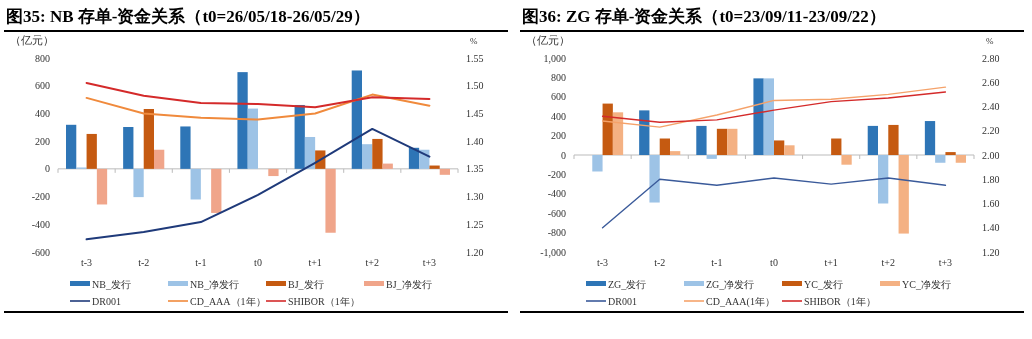 The width and height of the screenshot is (1032, 339). I want to click on legend-label: CD_AAA（1年）, so click(228, 301).